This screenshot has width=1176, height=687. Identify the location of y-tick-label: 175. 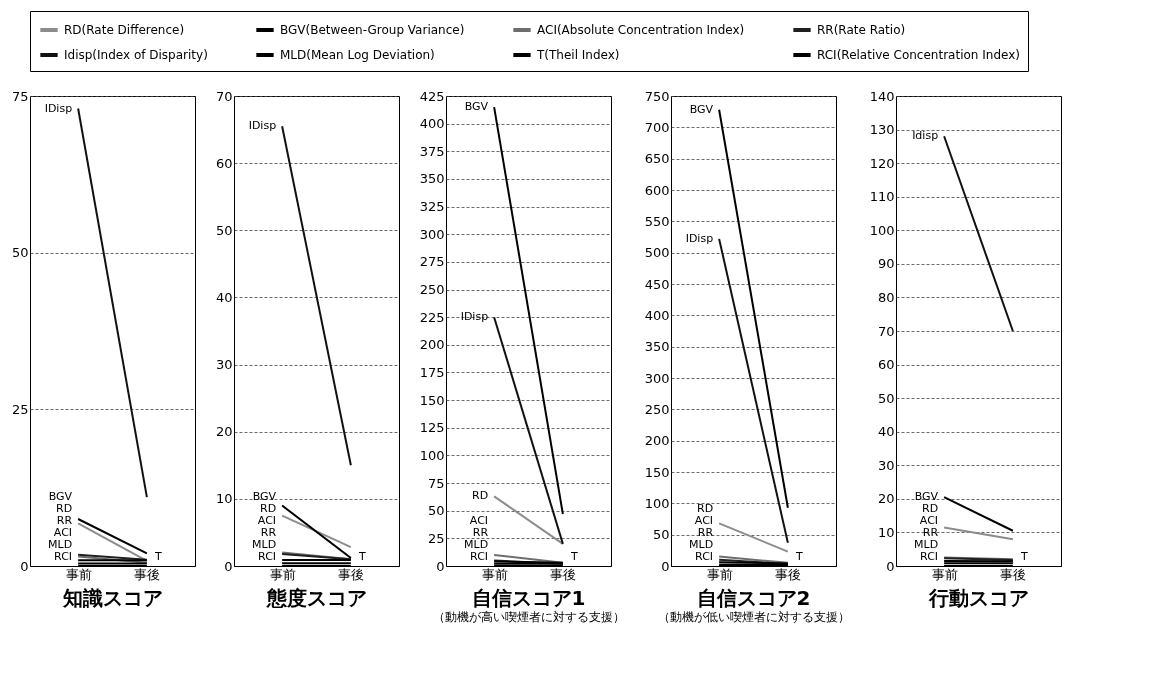
(432, 372).